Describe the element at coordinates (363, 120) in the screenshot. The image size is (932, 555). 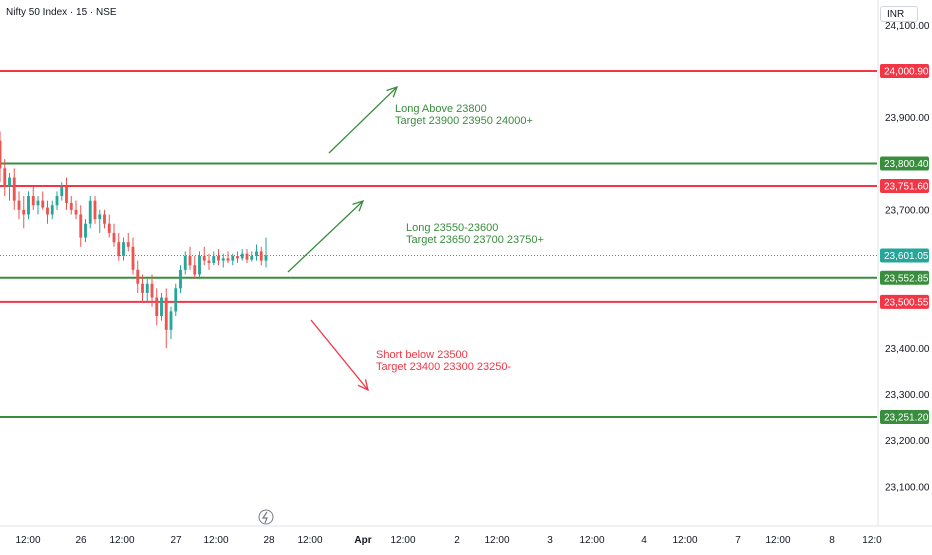
I see `arrow-long-above` at that location.